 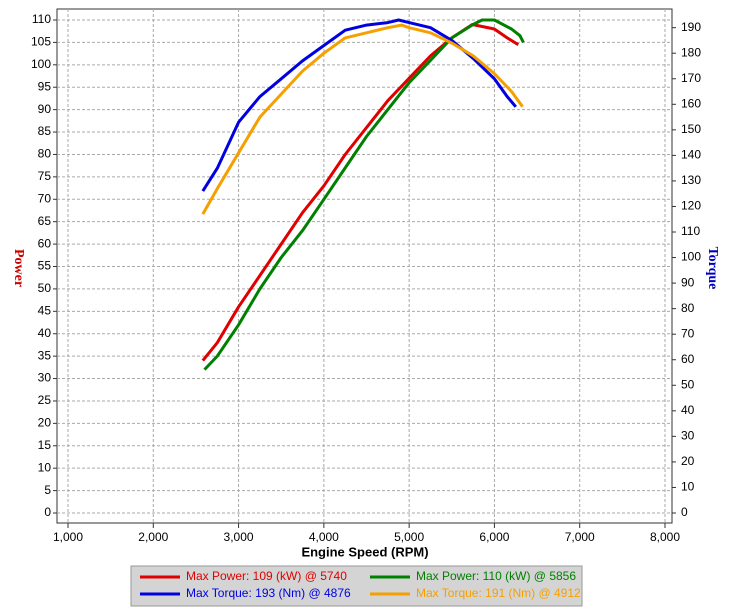 I want to click on y2-tick-label: 90, so click(x=688, y=282).